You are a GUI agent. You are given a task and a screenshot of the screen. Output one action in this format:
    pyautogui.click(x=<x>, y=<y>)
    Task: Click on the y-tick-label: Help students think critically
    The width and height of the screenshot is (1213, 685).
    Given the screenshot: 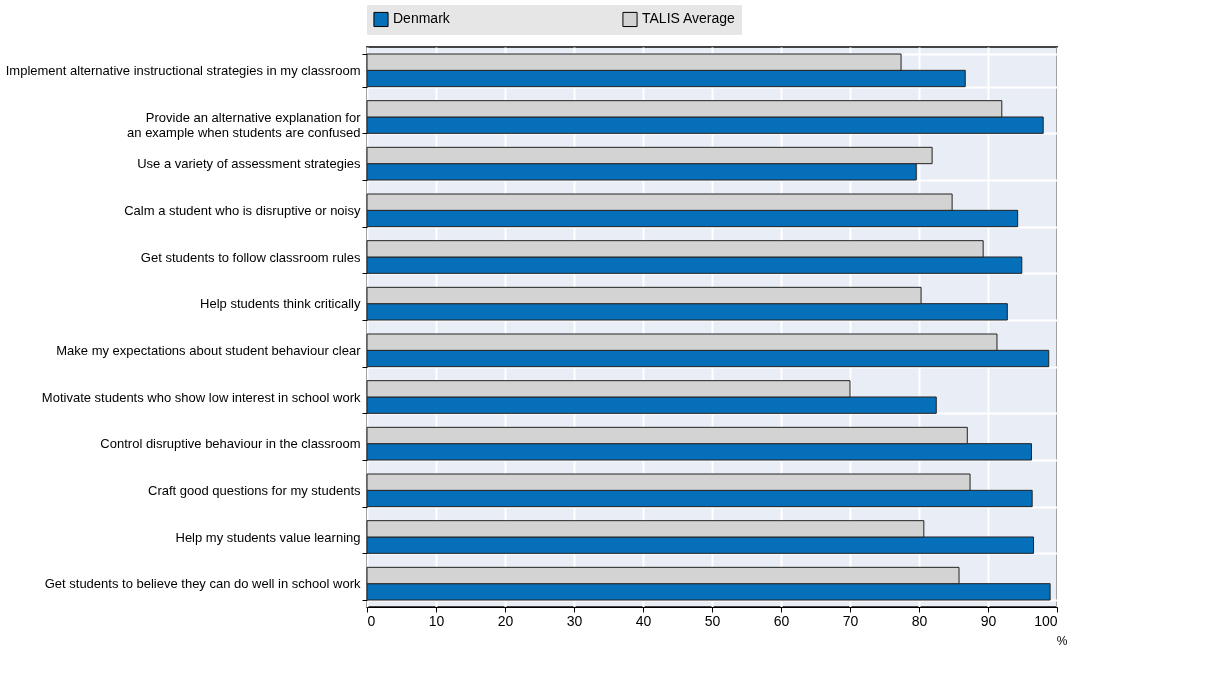 What is the action you would take?
    pyautogui.click(x=280, y=304)
    